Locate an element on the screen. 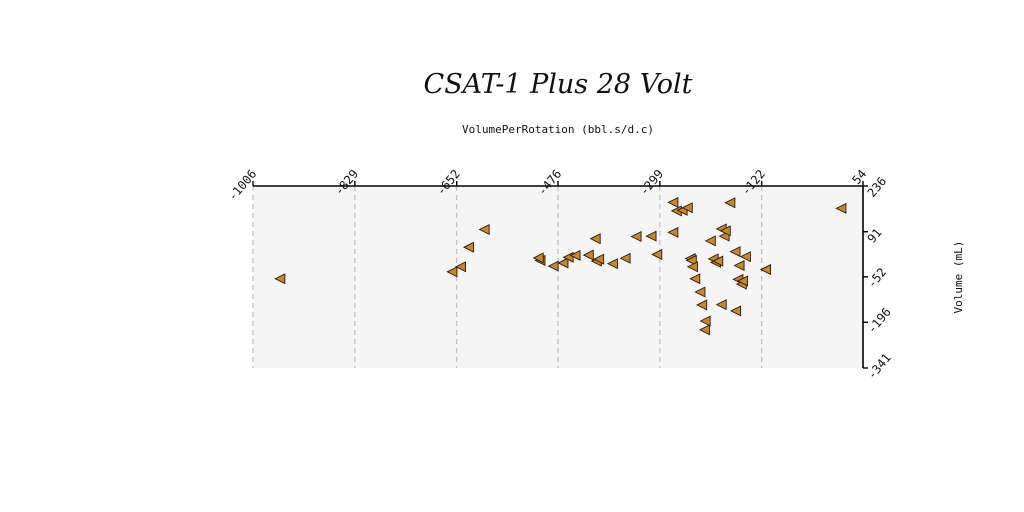  y-tick-label: -52 is located at coordinates (877, 278).